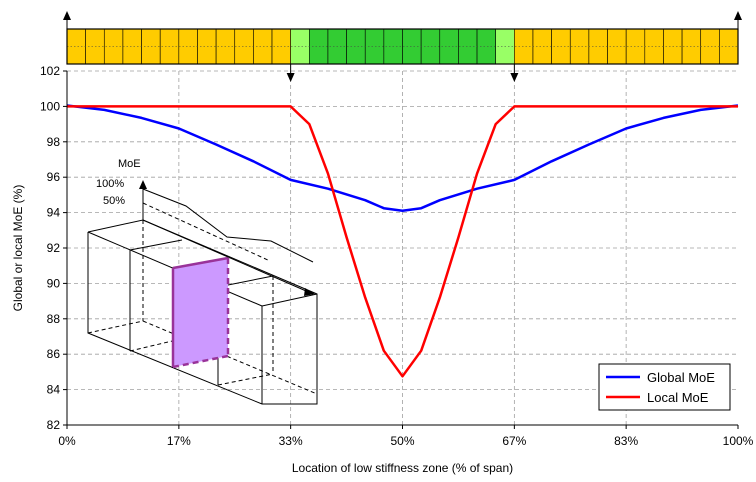  Describe the element at coordinates (54, 425) in the screenshot. I see `y-tick-label: 82` at that location.